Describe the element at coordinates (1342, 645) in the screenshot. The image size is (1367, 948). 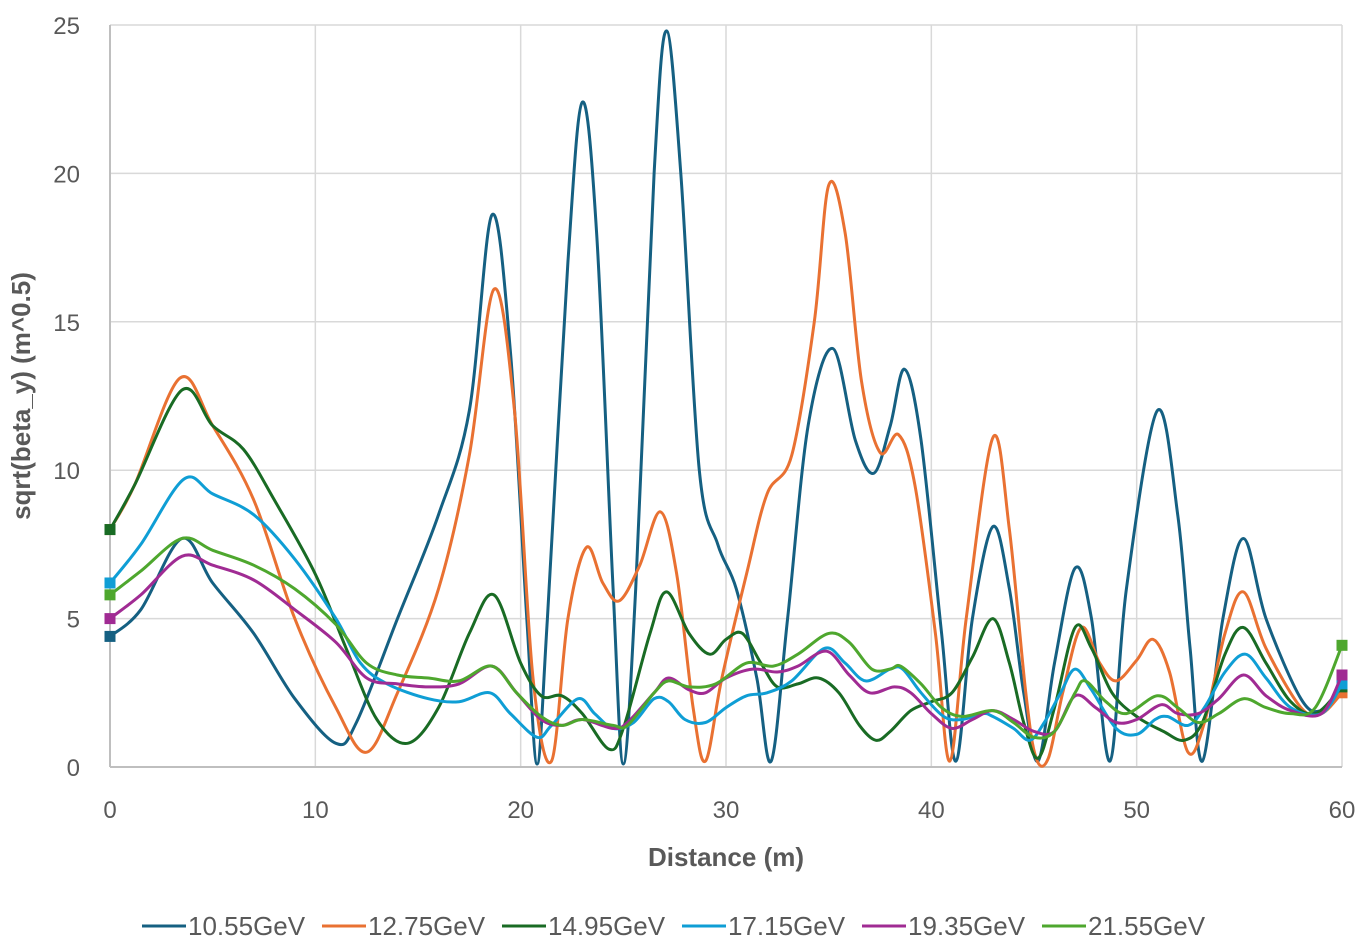
I see `end-marker-21-55gev` at that location.